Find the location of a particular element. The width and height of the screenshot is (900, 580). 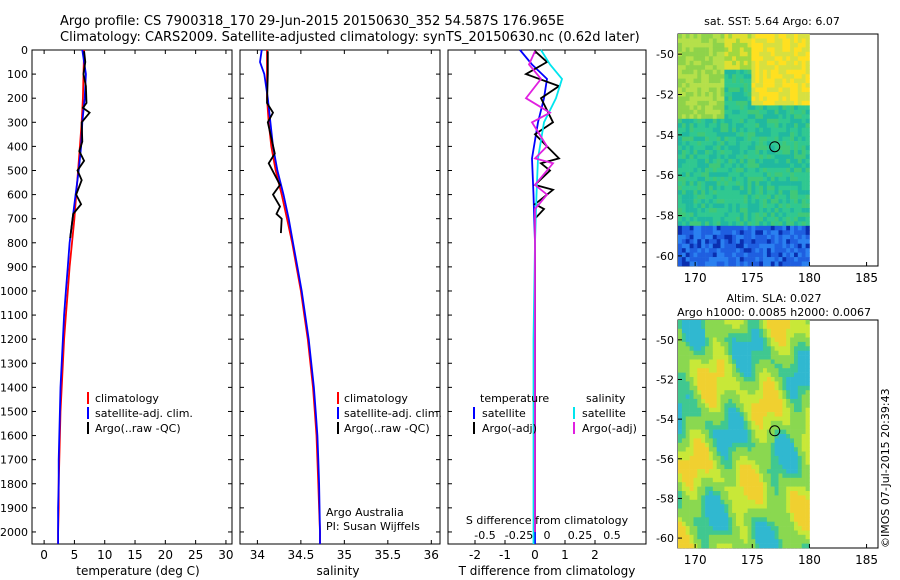

legend-climatology: climatology is located at coordinates (376, 398).